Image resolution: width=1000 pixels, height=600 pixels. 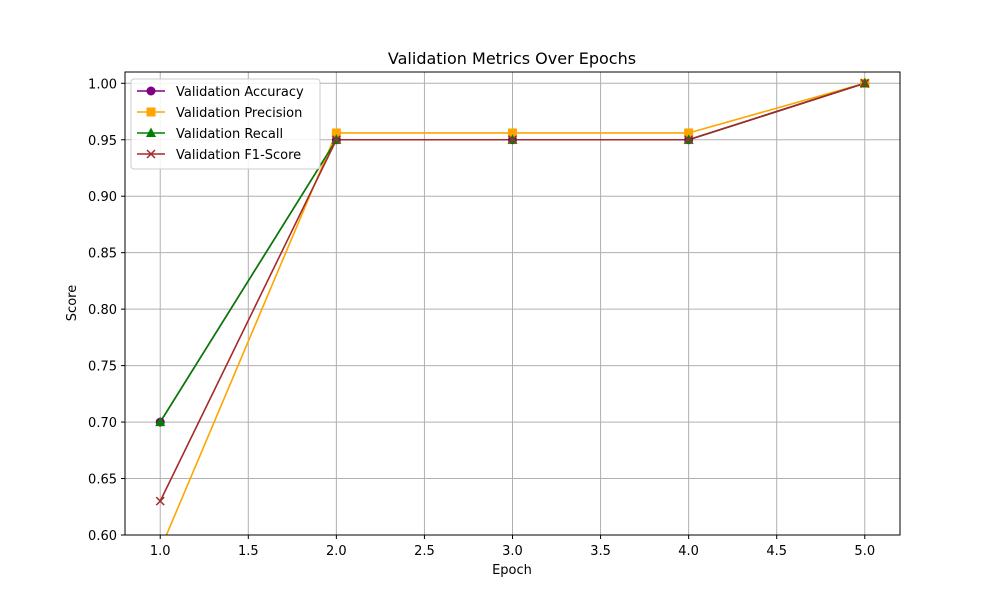 What do you see at coordinates (248, 551) in the screenshot?
I see `x-tick-label: 1.5` at bounding box center [248, 551].